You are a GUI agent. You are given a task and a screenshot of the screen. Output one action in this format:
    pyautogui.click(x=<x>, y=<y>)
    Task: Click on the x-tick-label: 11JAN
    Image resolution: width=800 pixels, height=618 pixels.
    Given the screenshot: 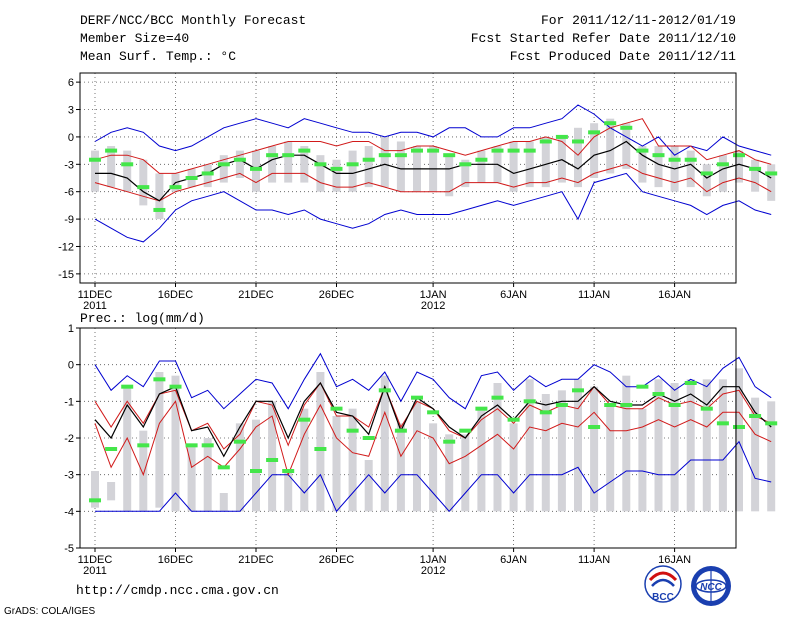 What is the action you would take?
    pyautogui.click(x=594, y=560)
    